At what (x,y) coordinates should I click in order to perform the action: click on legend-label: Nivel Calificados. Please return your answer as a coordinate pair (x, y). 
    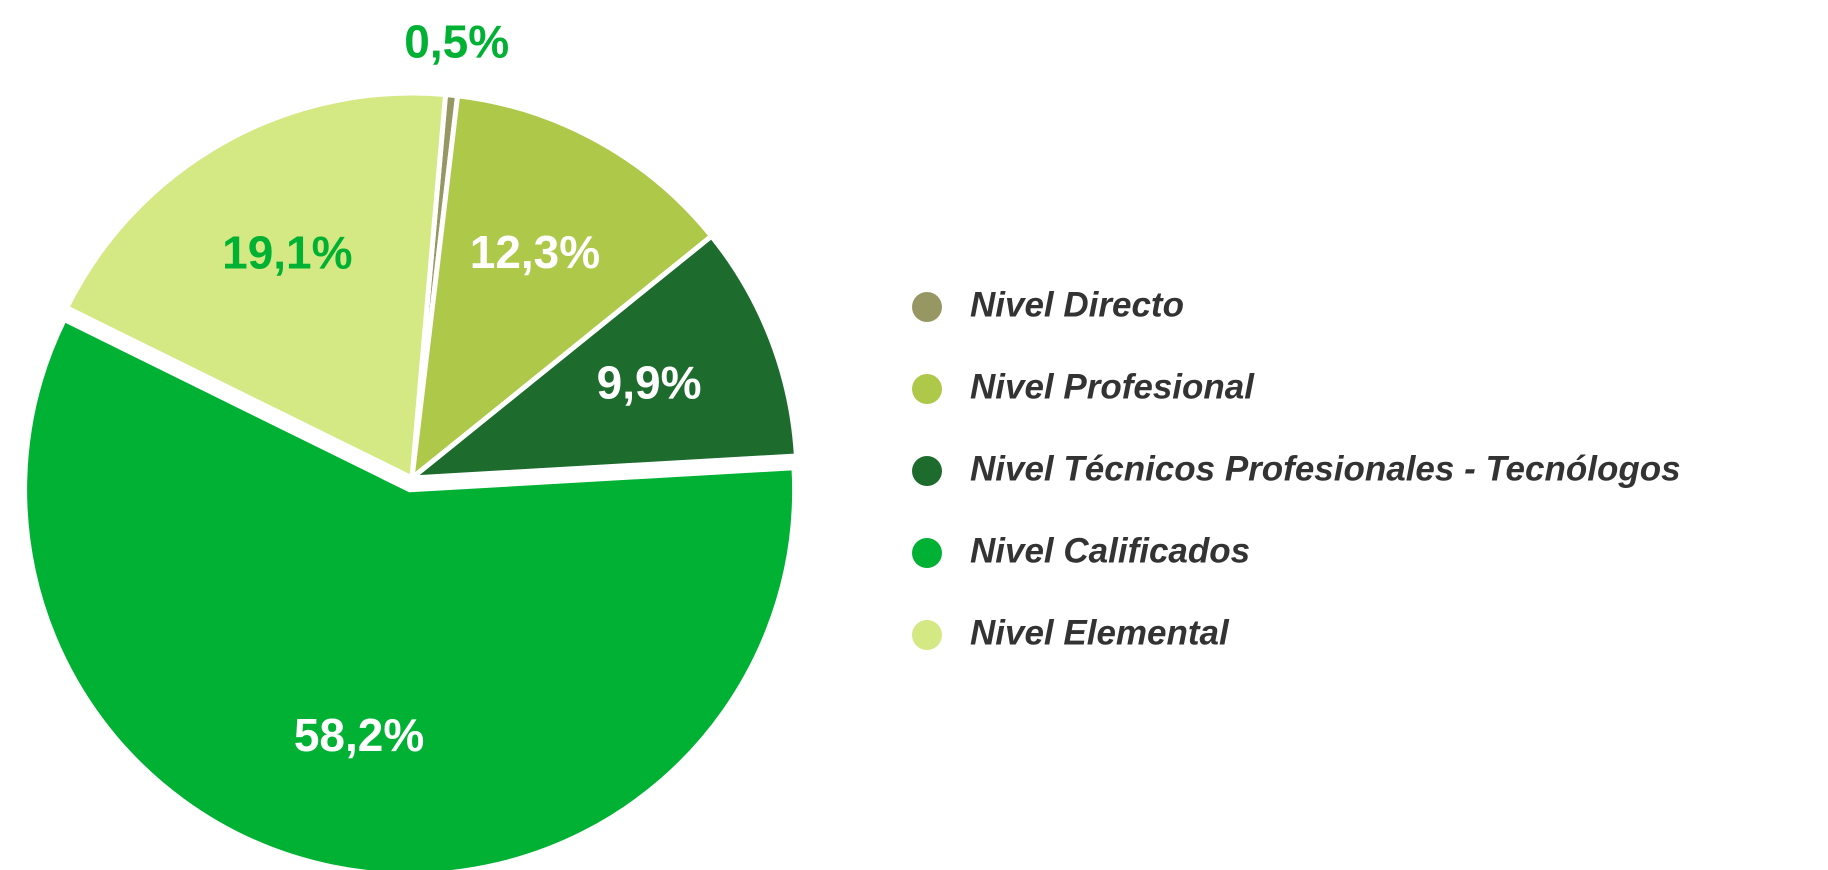
    Looking at the image, I should click on (1110, 550).